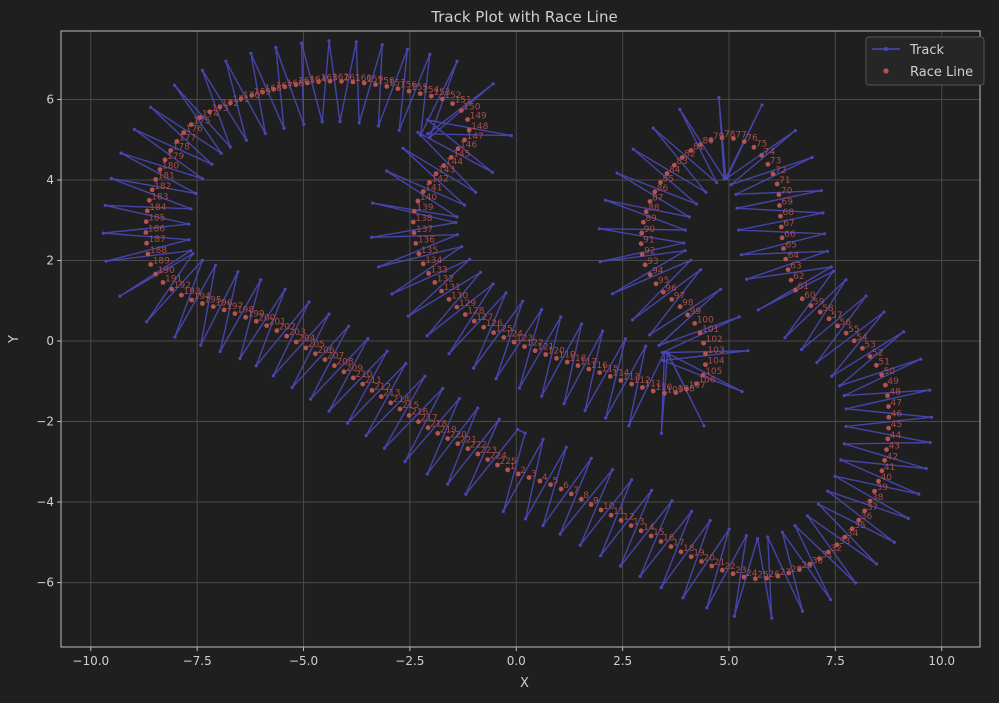 The image size is (999, 703). I want to click on race-line-point-label: 39, so click(883, 488).